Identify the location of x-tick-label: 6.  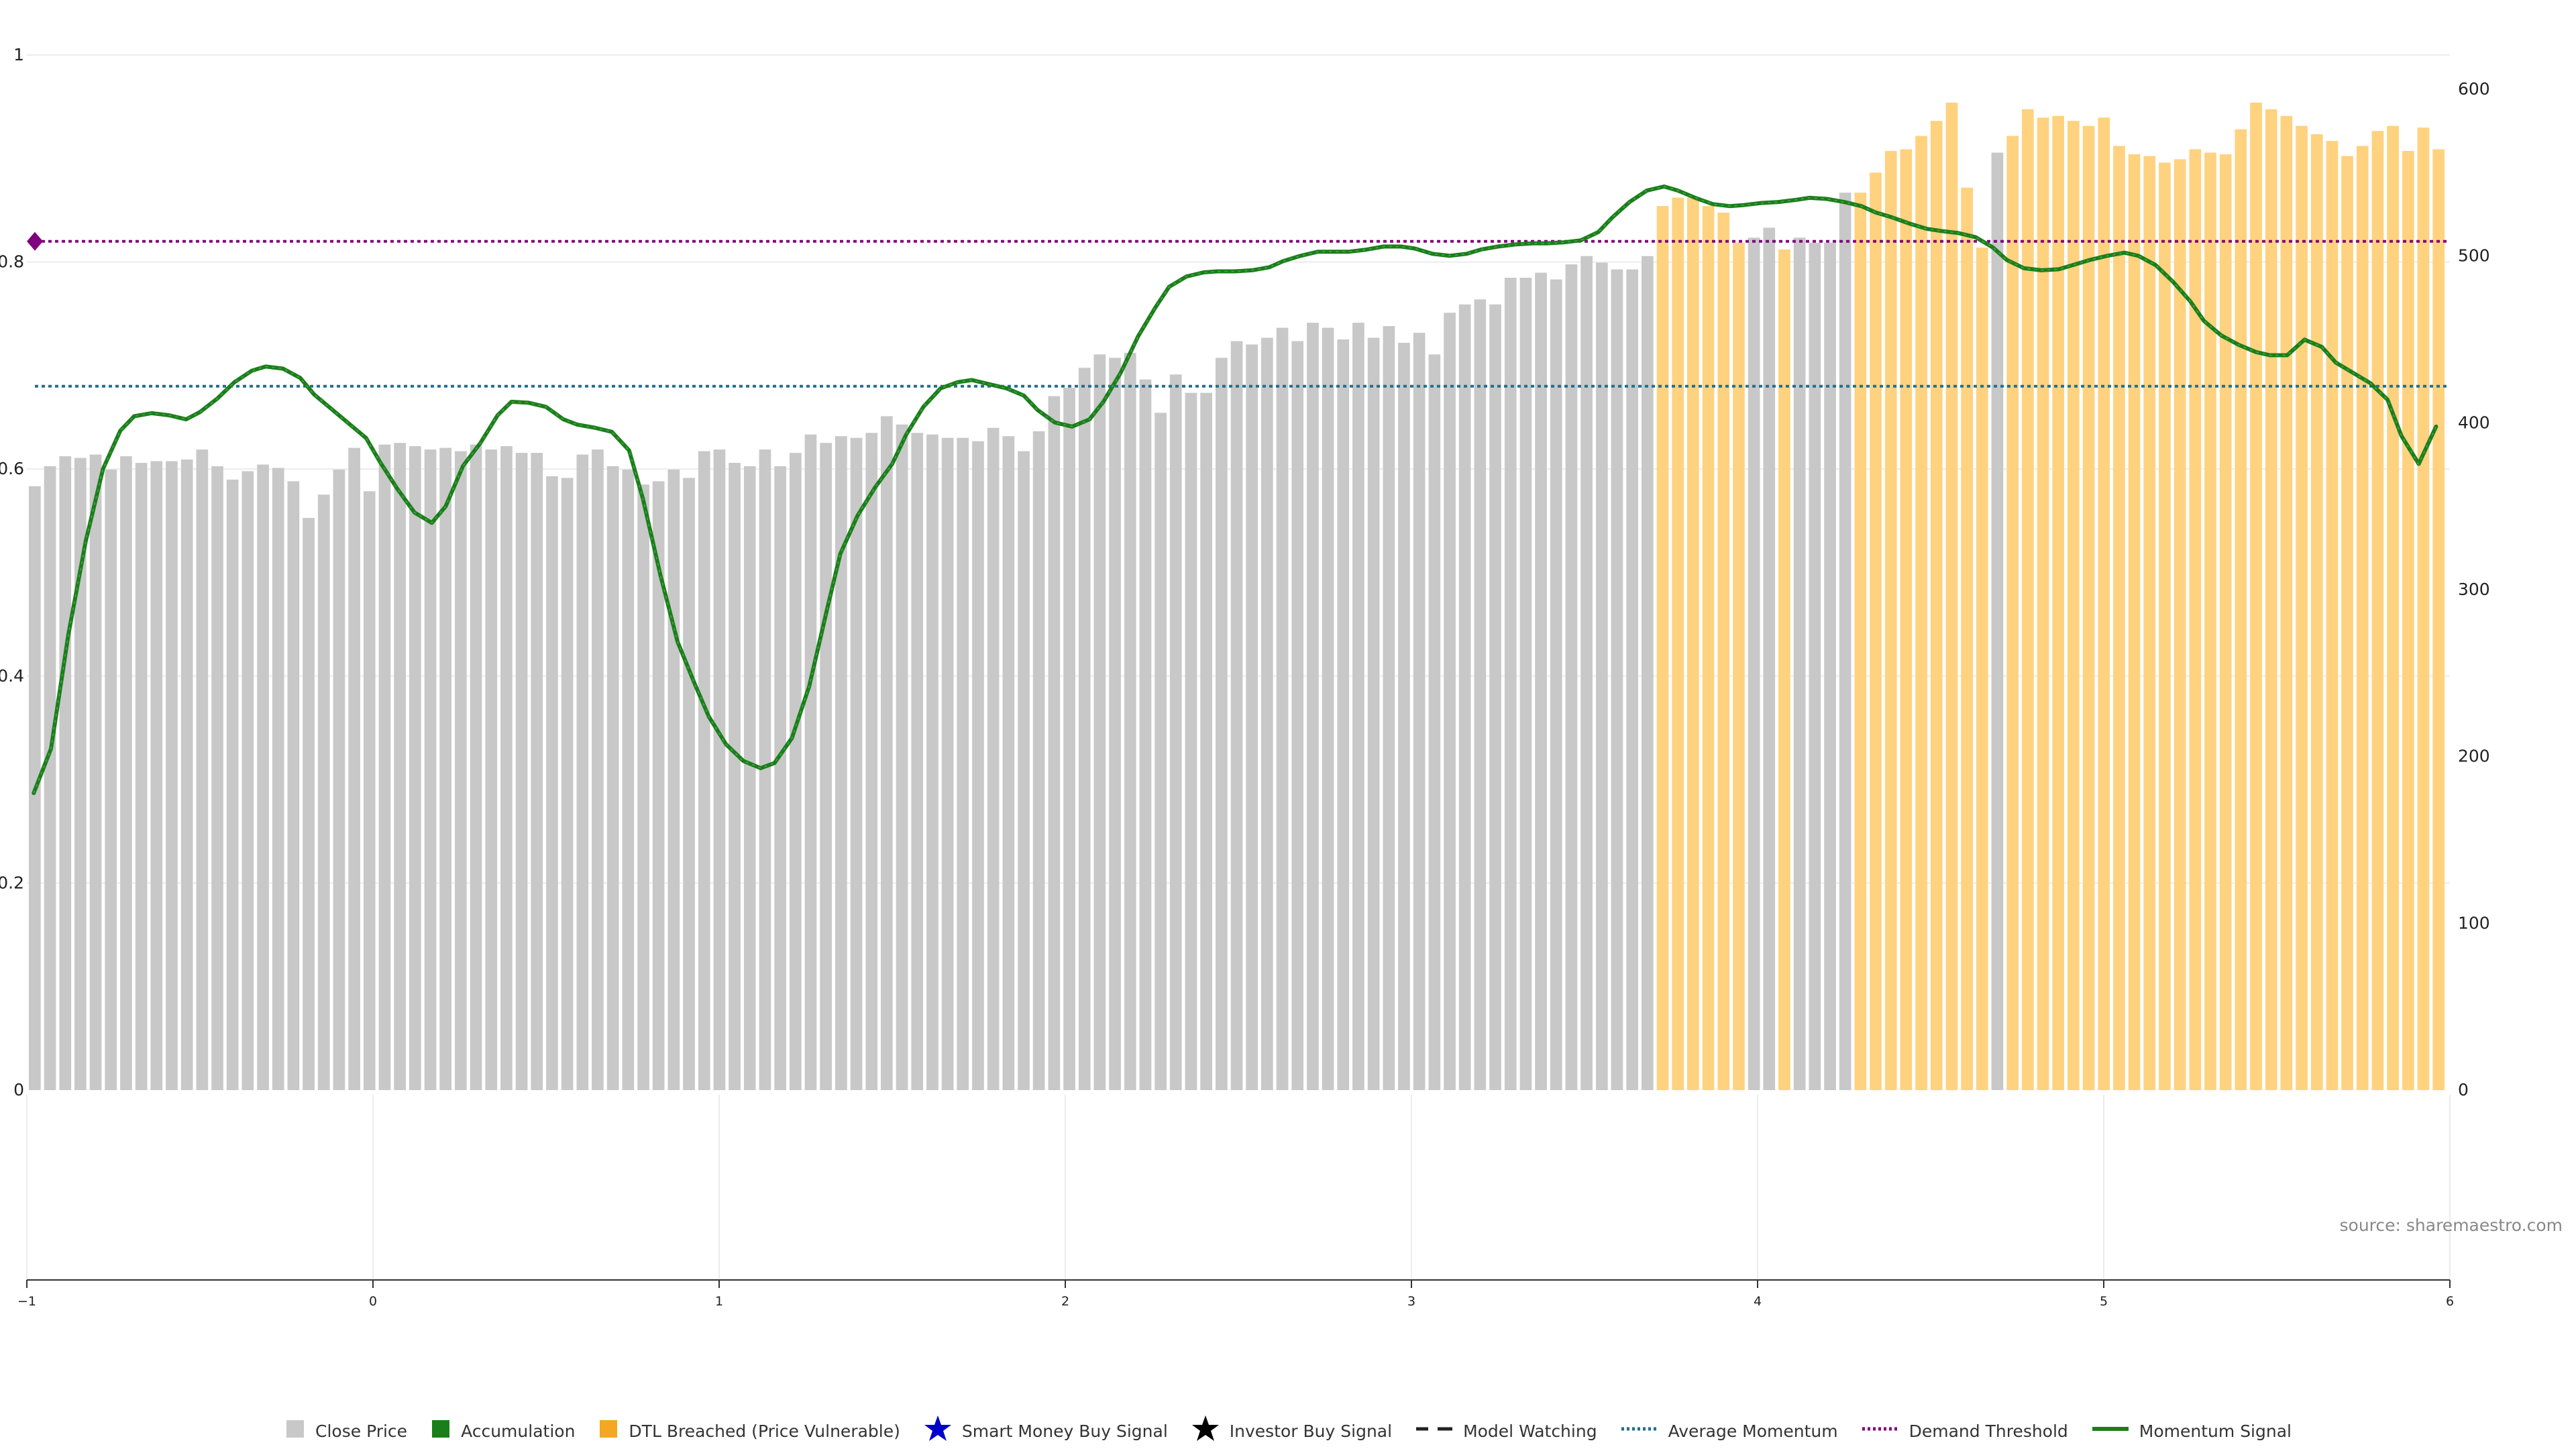
(2450, 1301).